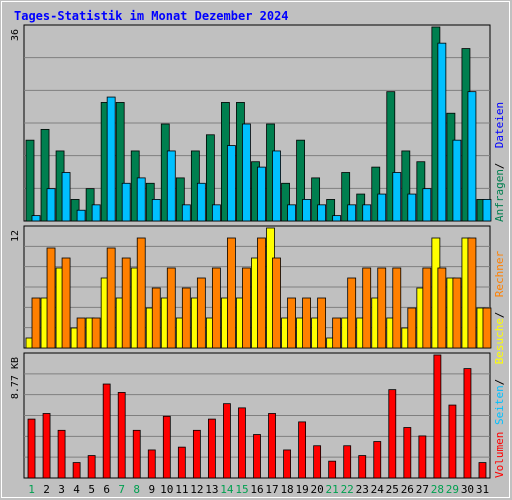  What do you see at coordinates (347, 489) in the screenshot?
I see `day-label: 22` at bounding box center [347, 489].